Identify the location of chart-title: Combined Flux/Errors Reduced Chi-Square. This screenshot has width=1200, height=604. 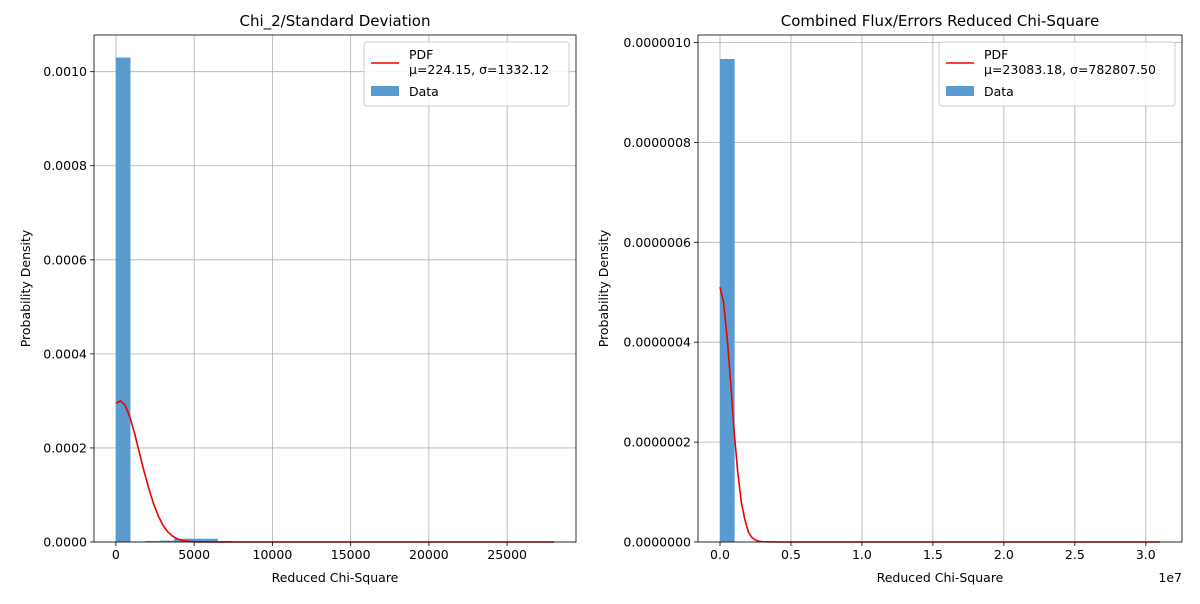
(940, 21).